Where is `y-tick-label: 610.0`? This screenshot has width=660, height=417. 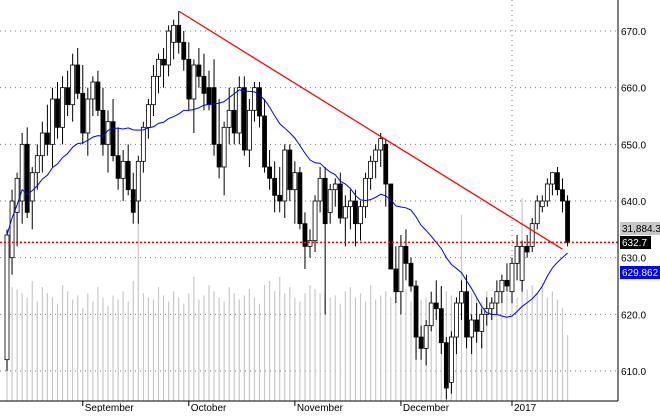 y-tick-label: 610.0 is located at coordinates (633, 372).